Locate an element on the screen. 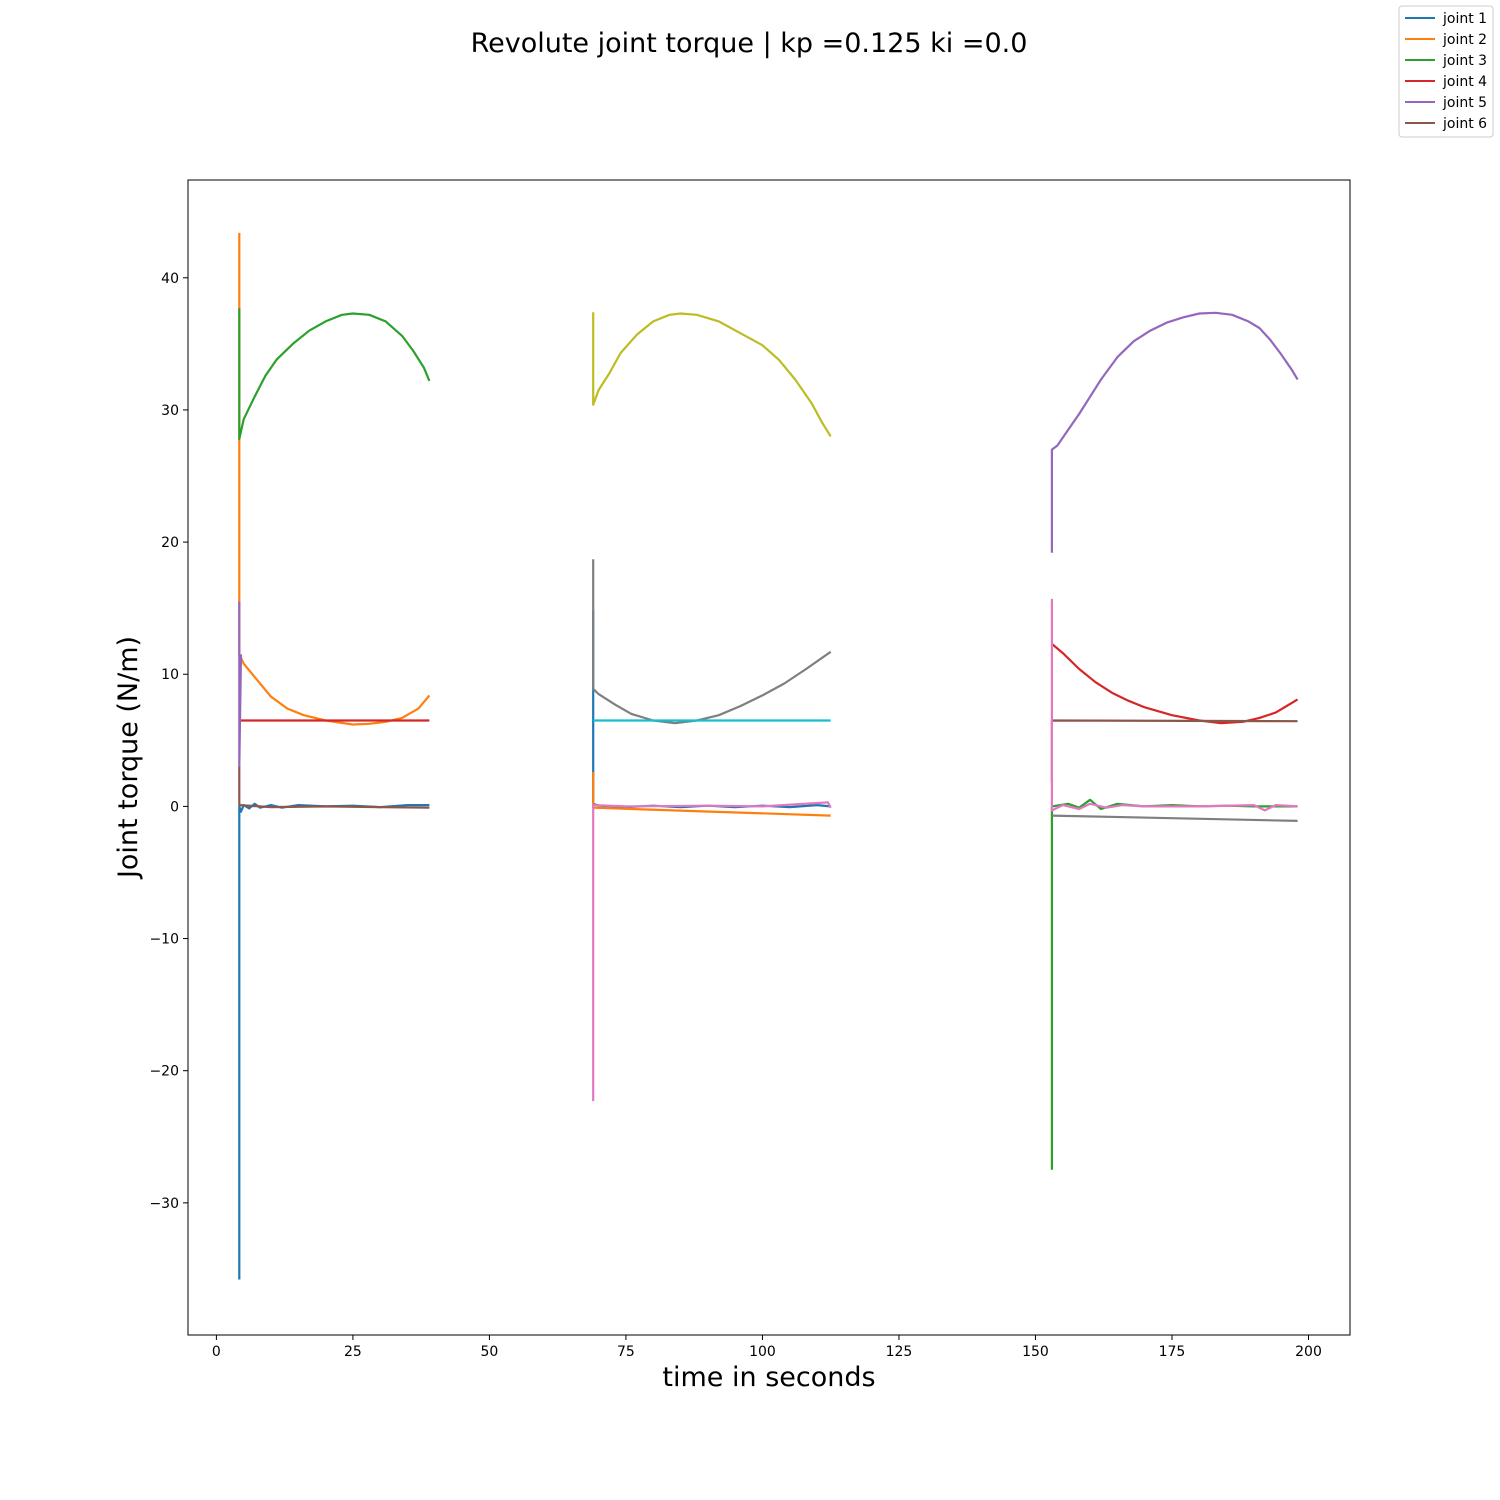 The height and width of the screenshot is (1500, 1500). y-axis-ticks: −30 −20 −10 0 10 20 30 40 is located at coordinates (168, 741).